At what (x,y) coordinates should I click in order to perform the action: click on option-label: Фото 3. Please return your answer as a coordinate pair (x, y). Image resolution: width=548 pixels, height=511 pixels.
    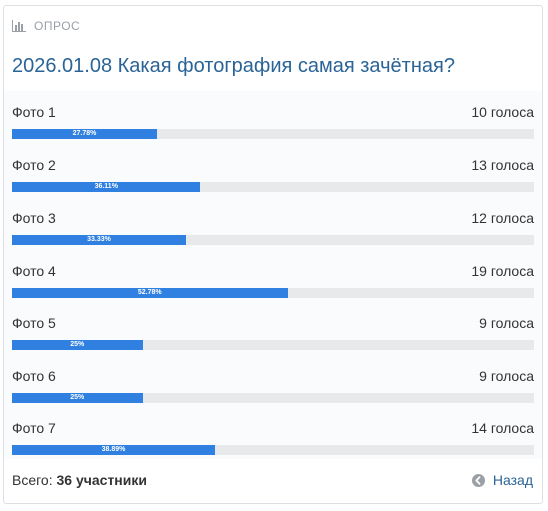
    Looking at the image, I should click on (34, 218).